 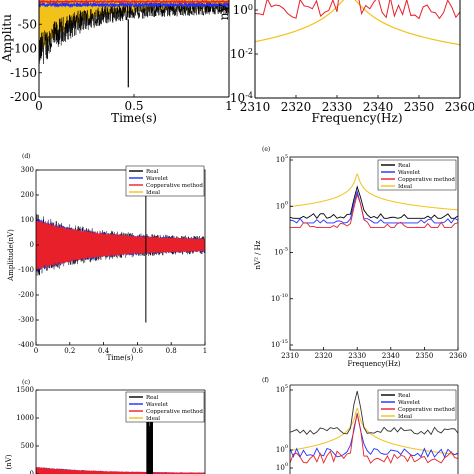 I want to click on y-ticks: 10⁵ 10⁰ 10⁻⁵ 10⁻¹⁰ 10⁻¹⁵, so click(x=282, y=251).